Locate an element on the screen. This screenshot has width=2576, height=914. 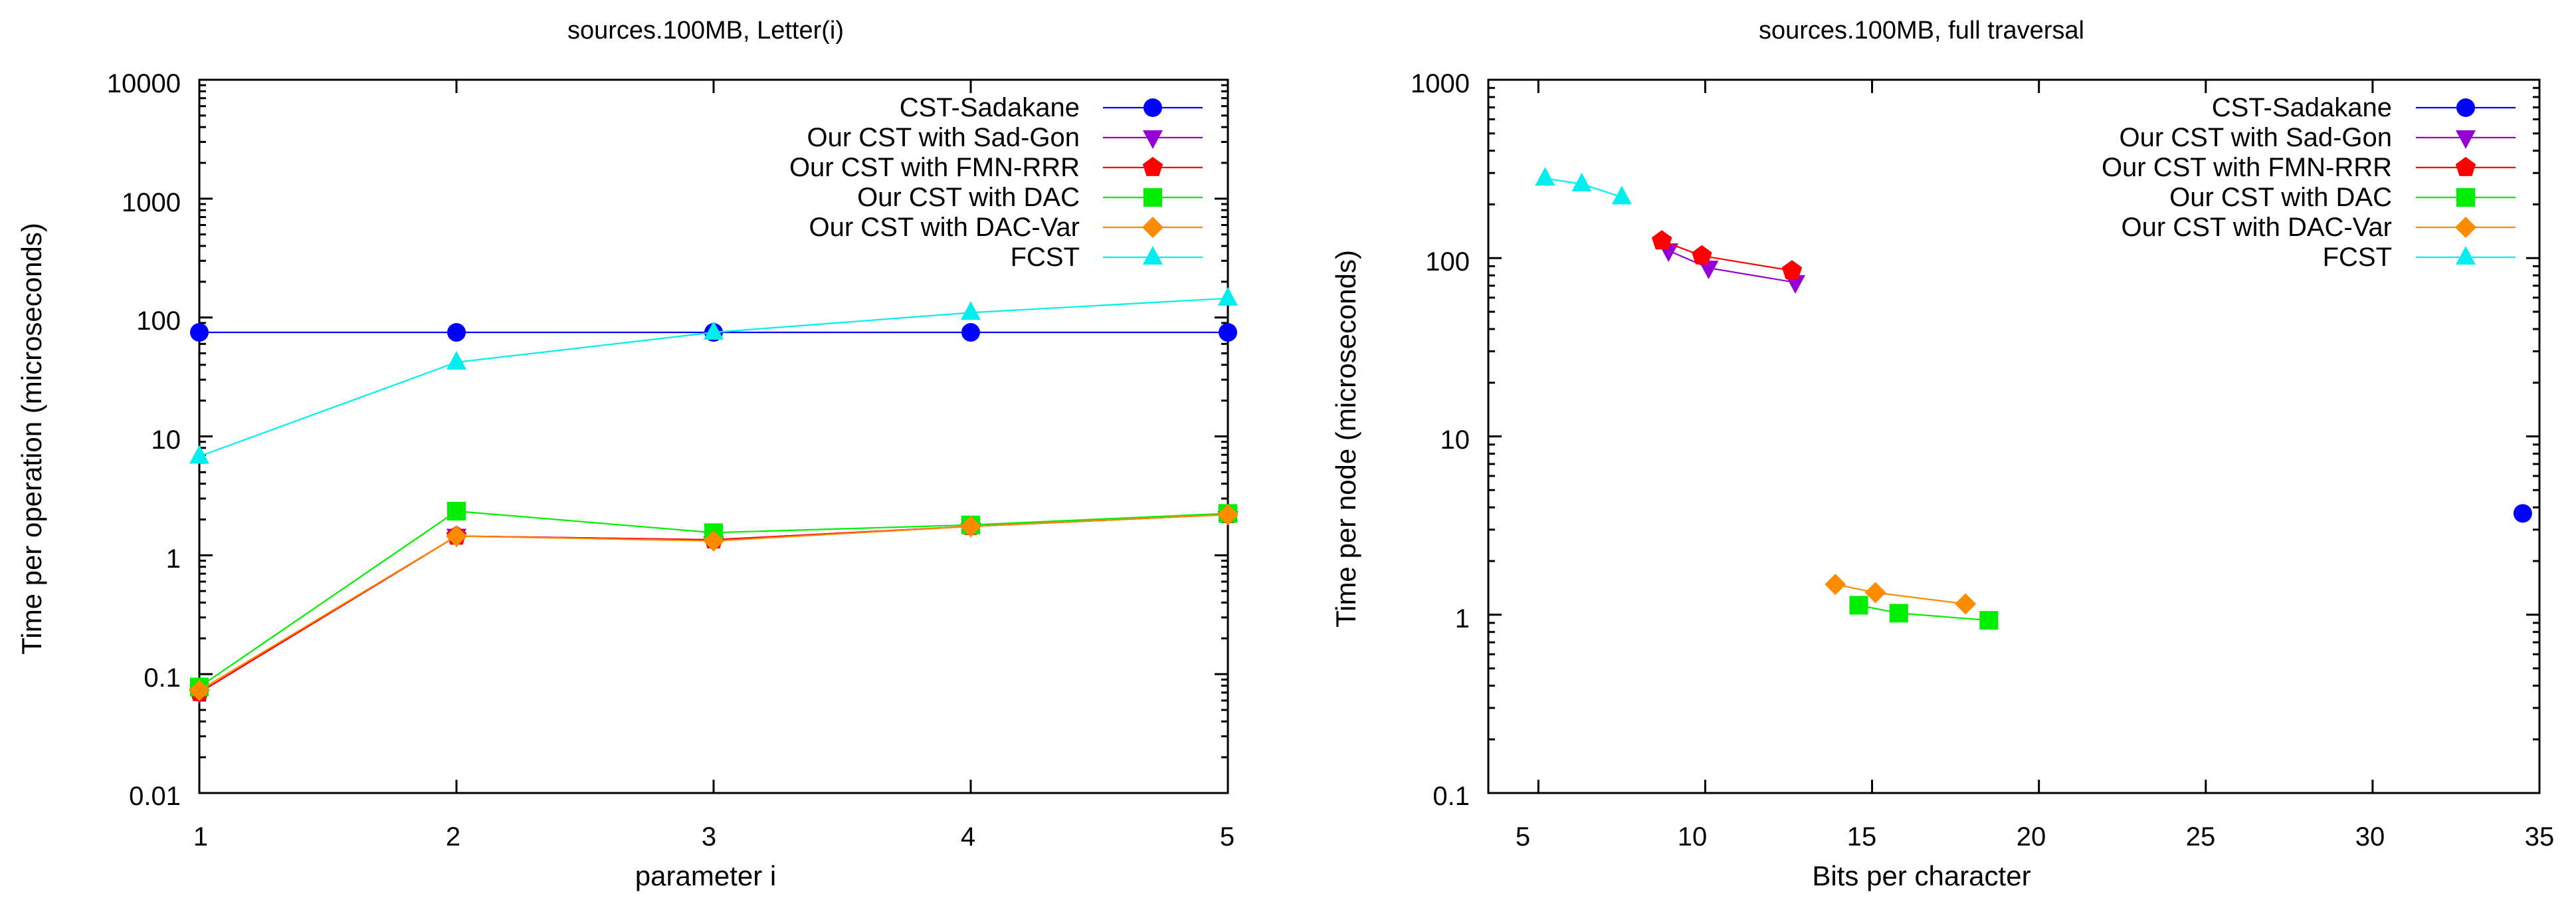
y-tick-labels: 0.1 1 10 100 1000 is located at coordinates (1440, 440).